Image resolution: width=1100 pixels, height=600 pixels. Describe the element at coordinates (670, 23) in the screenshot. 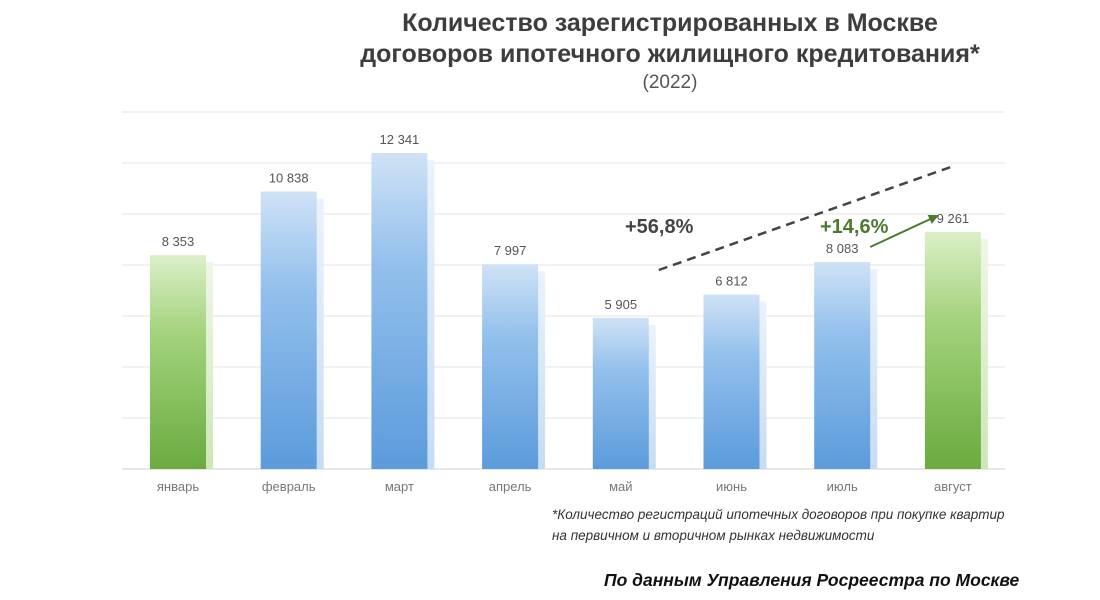

I see `chart-title-line1: Количество зарегистрированных в Москве` at that location.